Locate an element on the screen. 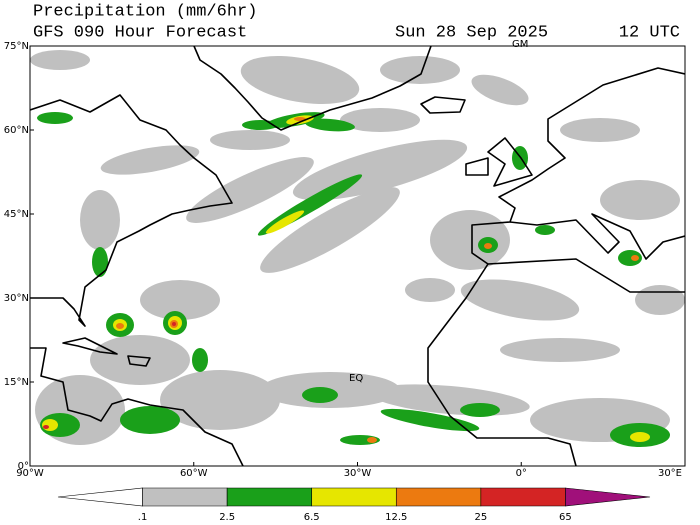 This screenshot has width=700, height=525. lon-label: 30°E is located at coordinates (670, 473).